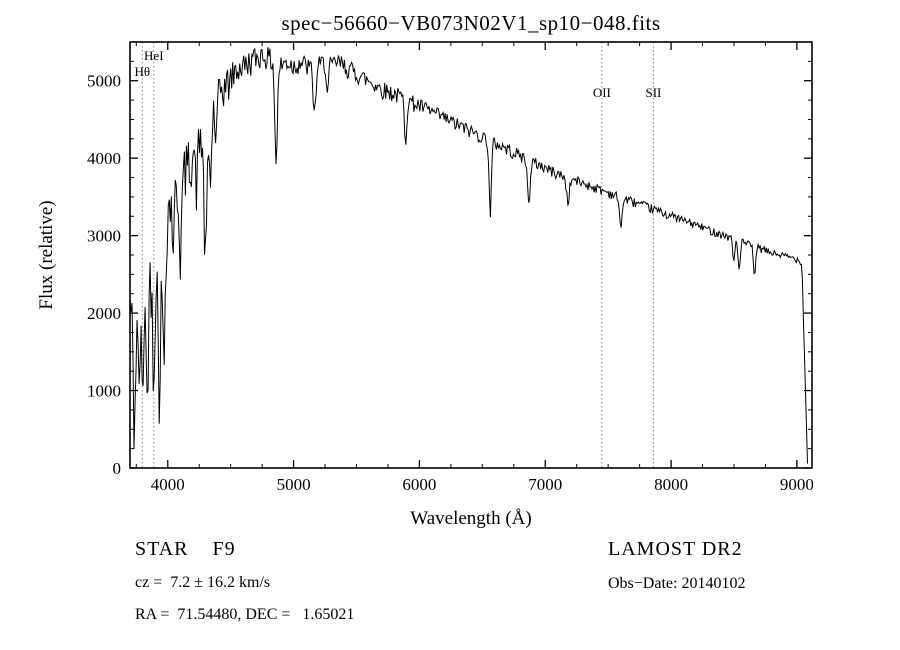  Describe the element at coordinates (419, 484) in the screenshot. I see `x-tick-label: 6000` at that location.